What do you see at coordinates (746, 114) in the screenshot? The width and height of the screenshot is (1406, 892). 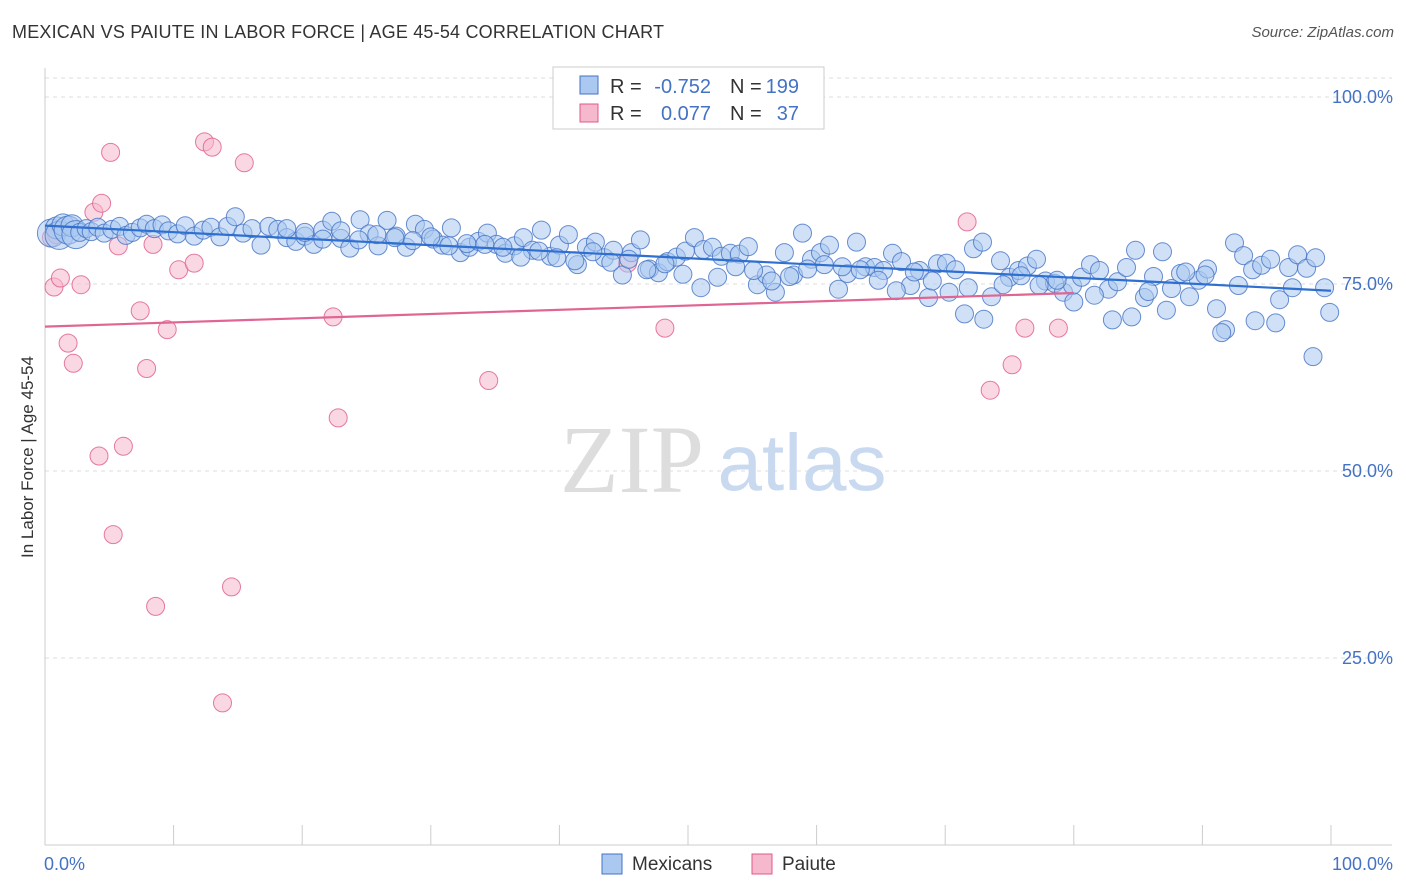 I see `legend-n-label-2: N =` at bounding box center [746, 114].